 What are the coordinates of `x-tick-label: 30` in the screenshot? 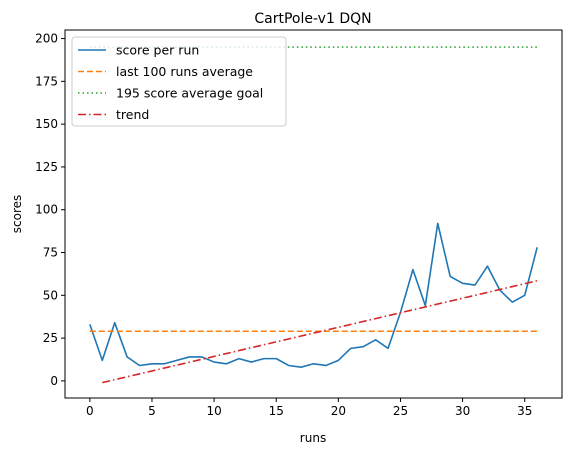 It's located at (462, 411).